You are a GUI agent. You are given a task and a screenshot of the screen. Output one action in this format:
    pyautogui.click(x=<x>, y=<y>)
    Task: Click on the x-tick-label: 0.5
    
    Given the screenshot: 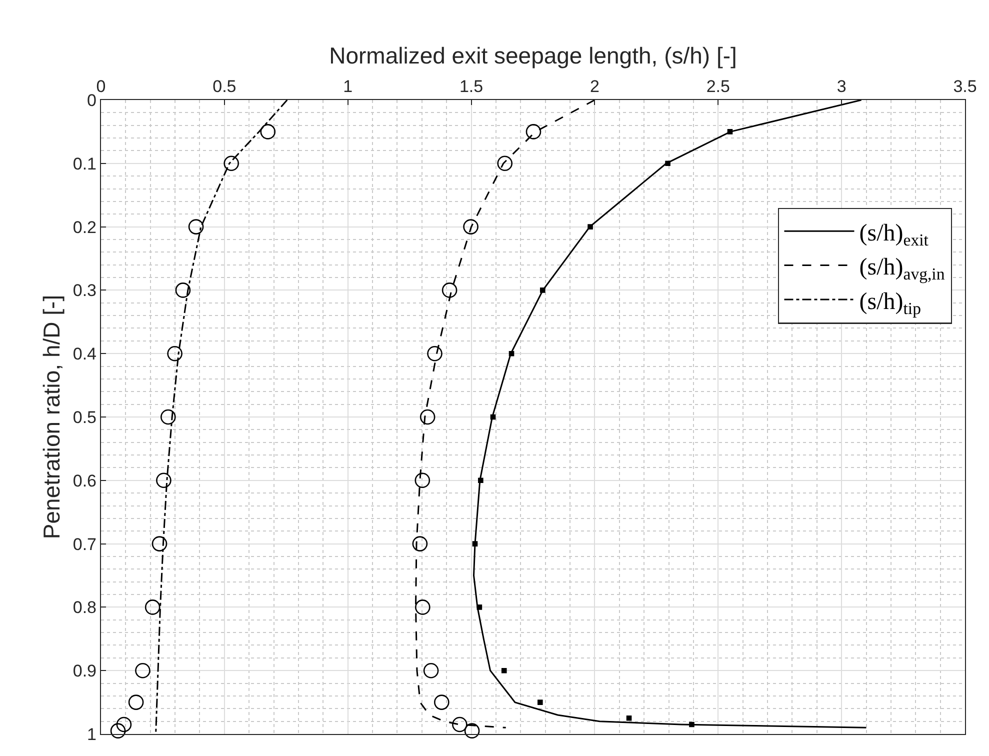 What is the action you would take?
    pyautogui.click(x=224, y=86)
    